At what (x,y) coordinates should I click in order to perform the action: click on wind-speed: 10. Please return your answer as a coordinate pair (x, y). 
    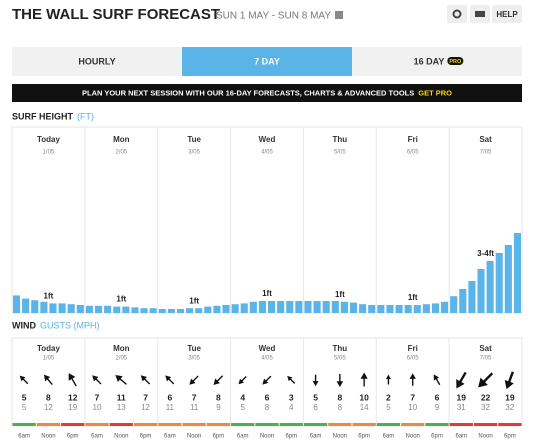
    Looking at the image, I should click on (364, 397).